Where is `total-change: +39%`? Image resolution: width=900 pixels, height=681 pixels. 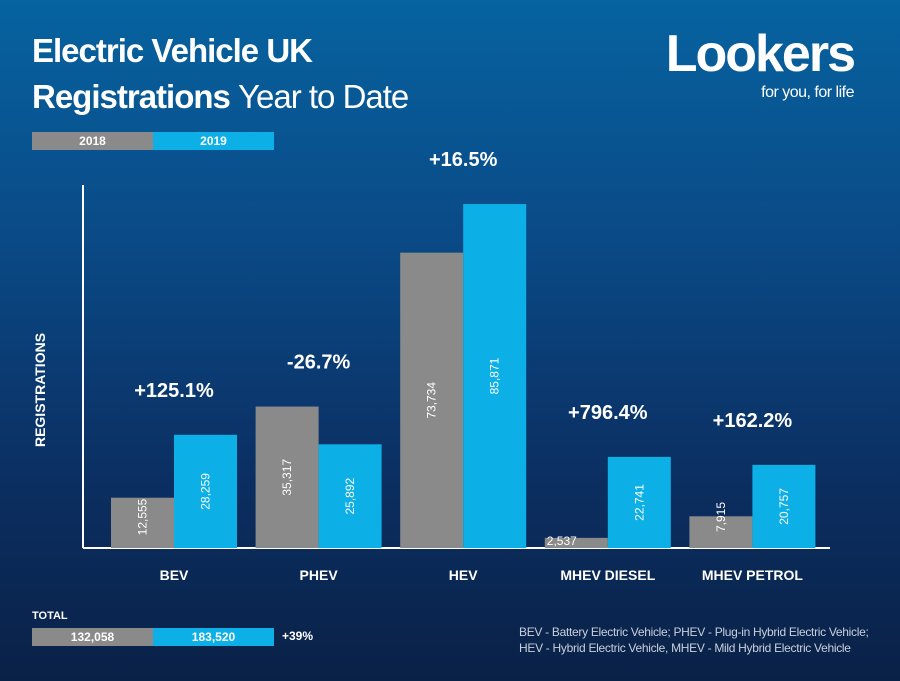
total-change: +39% is located at coordinates (298, 636).